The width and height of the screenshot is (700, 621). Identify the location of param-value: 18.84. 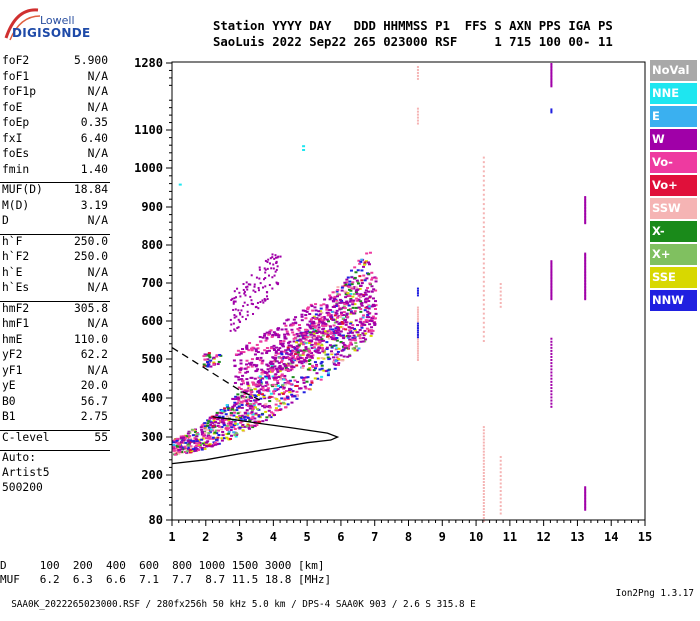
(90, 189).